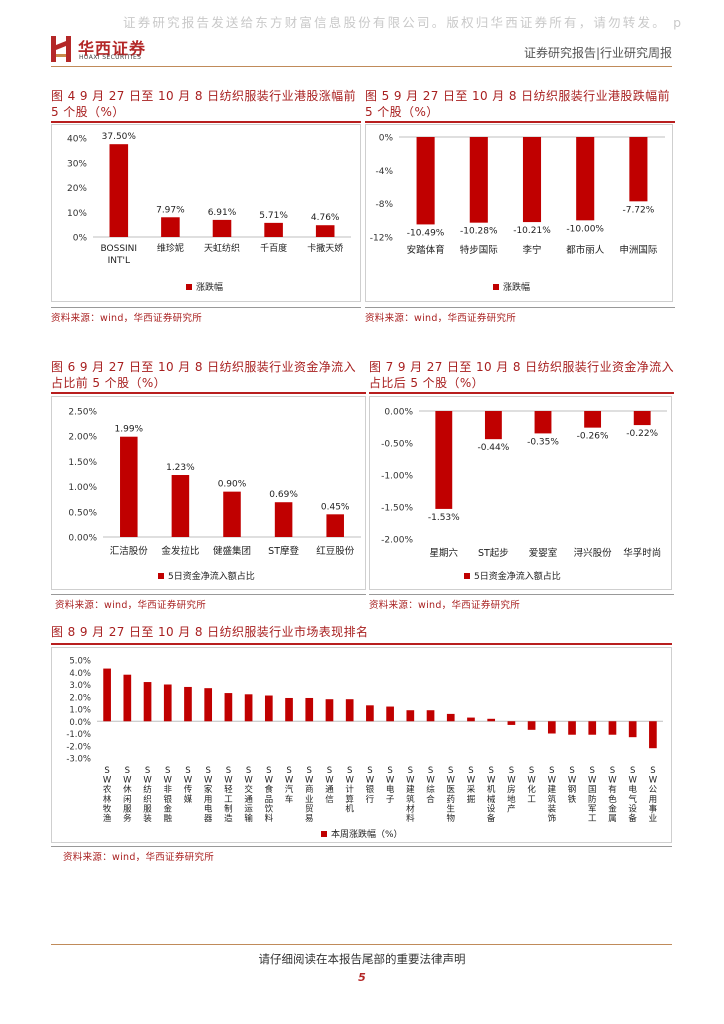  What do you see at coordinates (397, 509) in the screenshot?
I see `fig7-ytick-label: -1.50%` at bounding box center [397, 509].